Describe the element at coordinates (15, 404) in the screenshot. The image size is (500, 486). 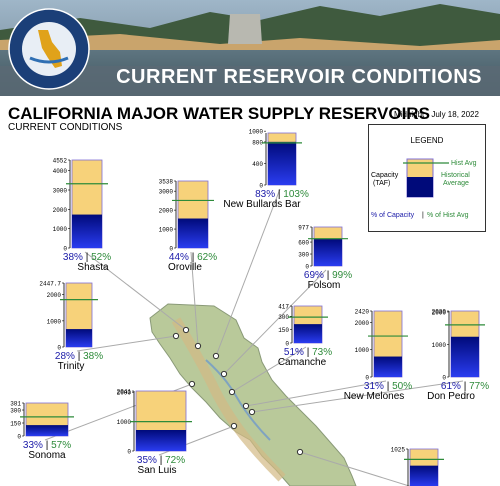
I see `tick-label: 381` at that location.